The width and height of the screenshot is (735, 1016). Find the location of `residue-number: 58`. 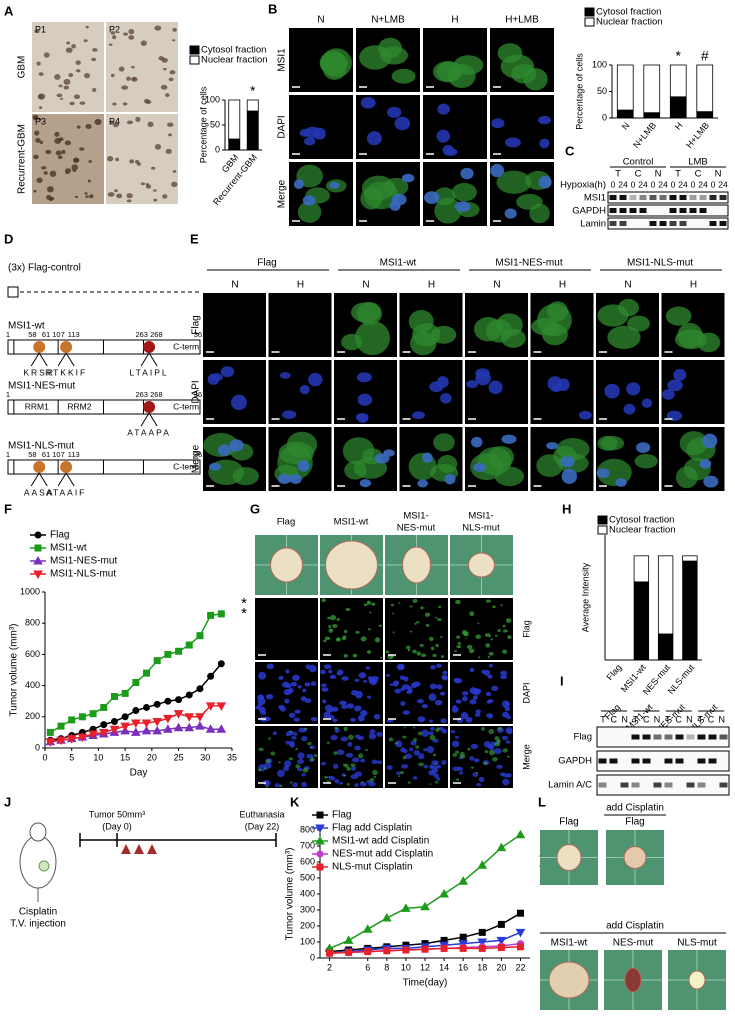

residue-number: 58 is located at coordinates (32, 454).